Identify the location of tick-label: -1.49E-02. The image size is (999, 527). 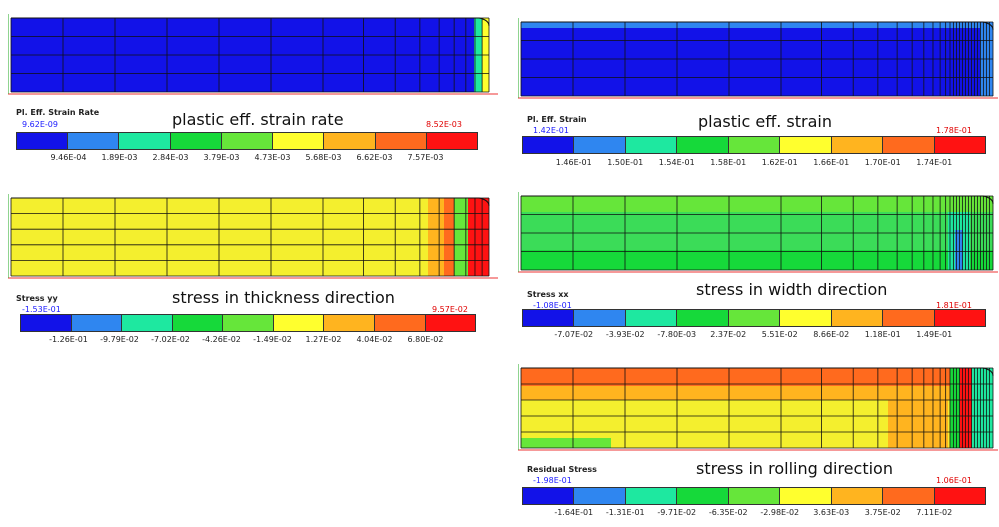
(272, 339).